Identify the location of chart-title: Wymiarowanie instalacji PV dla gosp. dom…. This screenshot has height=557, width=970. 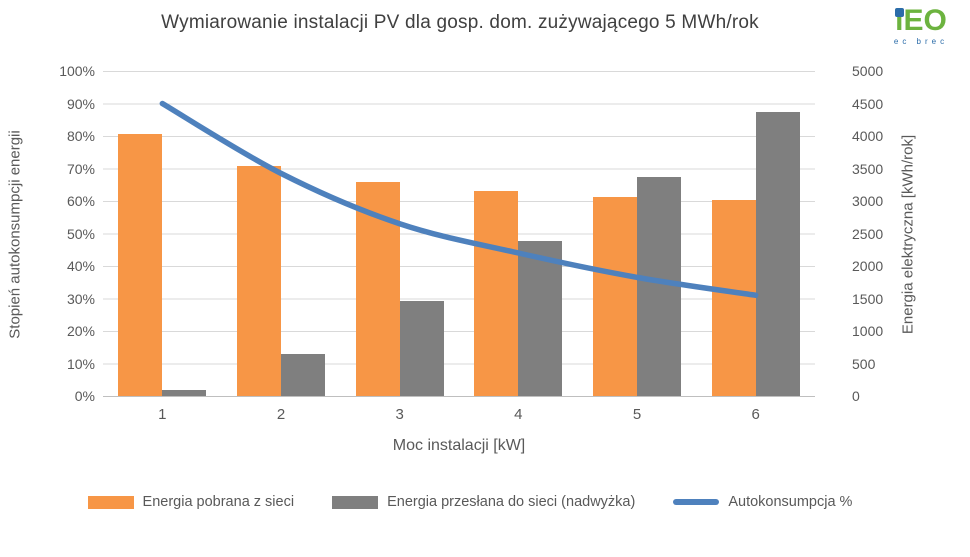
(460, 22).